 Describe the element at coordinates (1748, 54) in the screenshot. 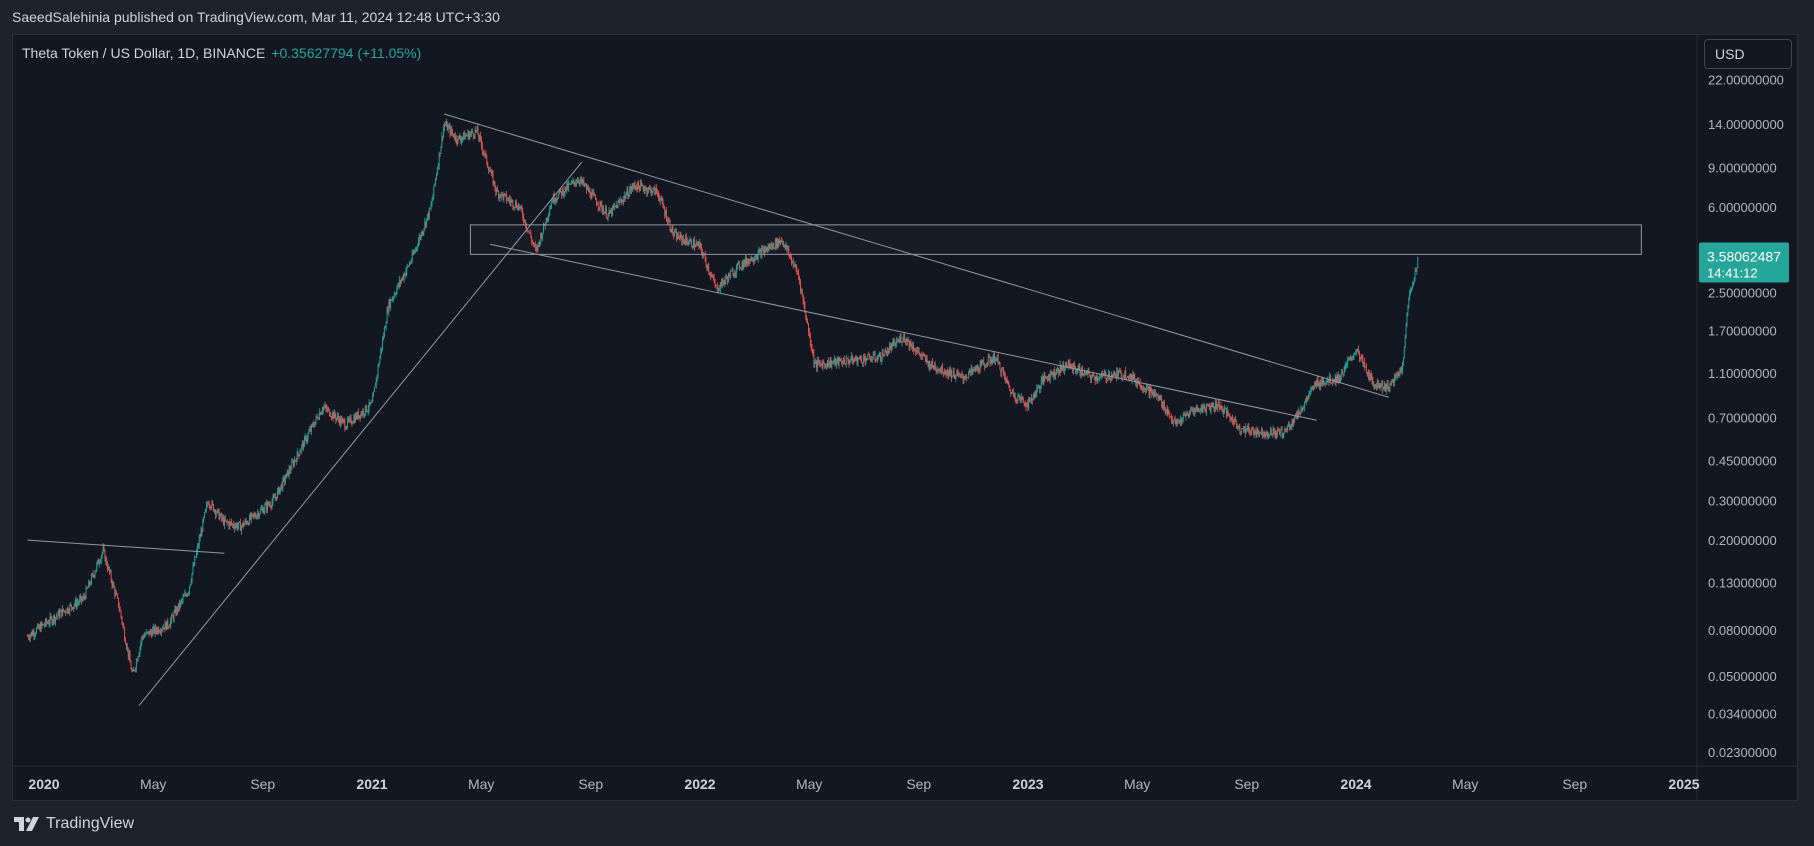

I see `currency-button: USD` at that location.